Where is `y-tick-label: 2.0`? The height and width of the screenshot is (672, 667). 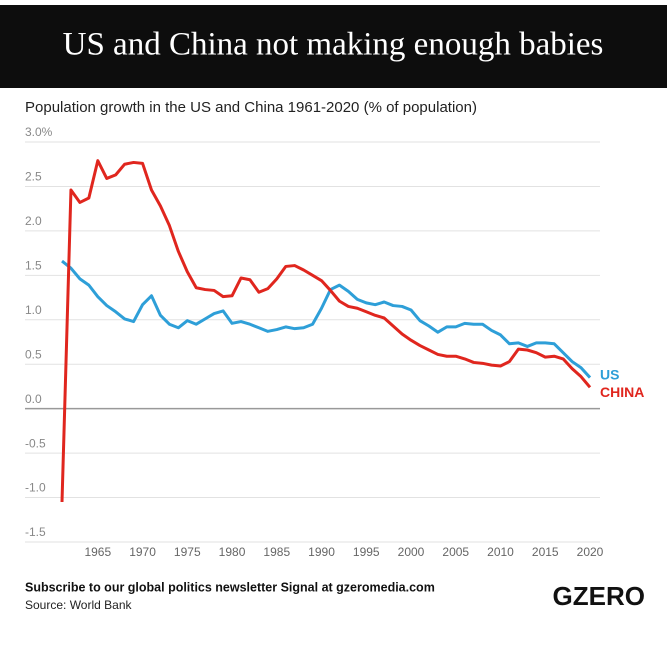
y-tick-label: 2.0 is located at coordinates (33, 221).